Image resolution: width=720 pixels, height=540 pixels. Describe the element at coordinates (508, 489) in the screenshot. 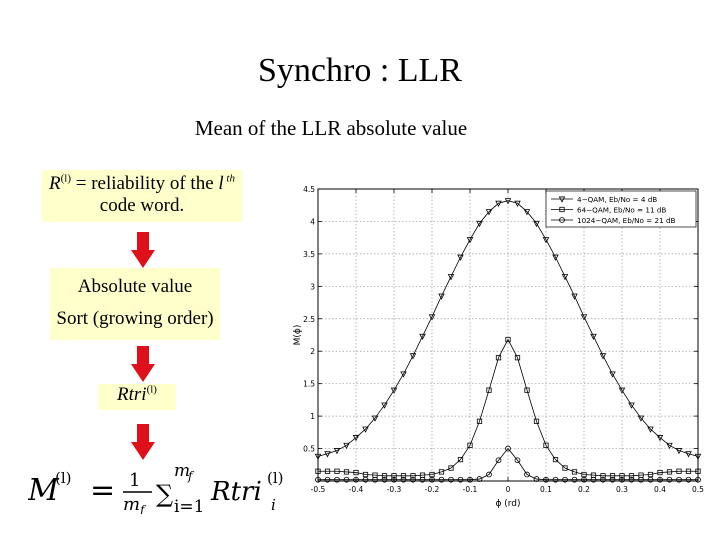

I see `x-tick-label: 0` at that location.